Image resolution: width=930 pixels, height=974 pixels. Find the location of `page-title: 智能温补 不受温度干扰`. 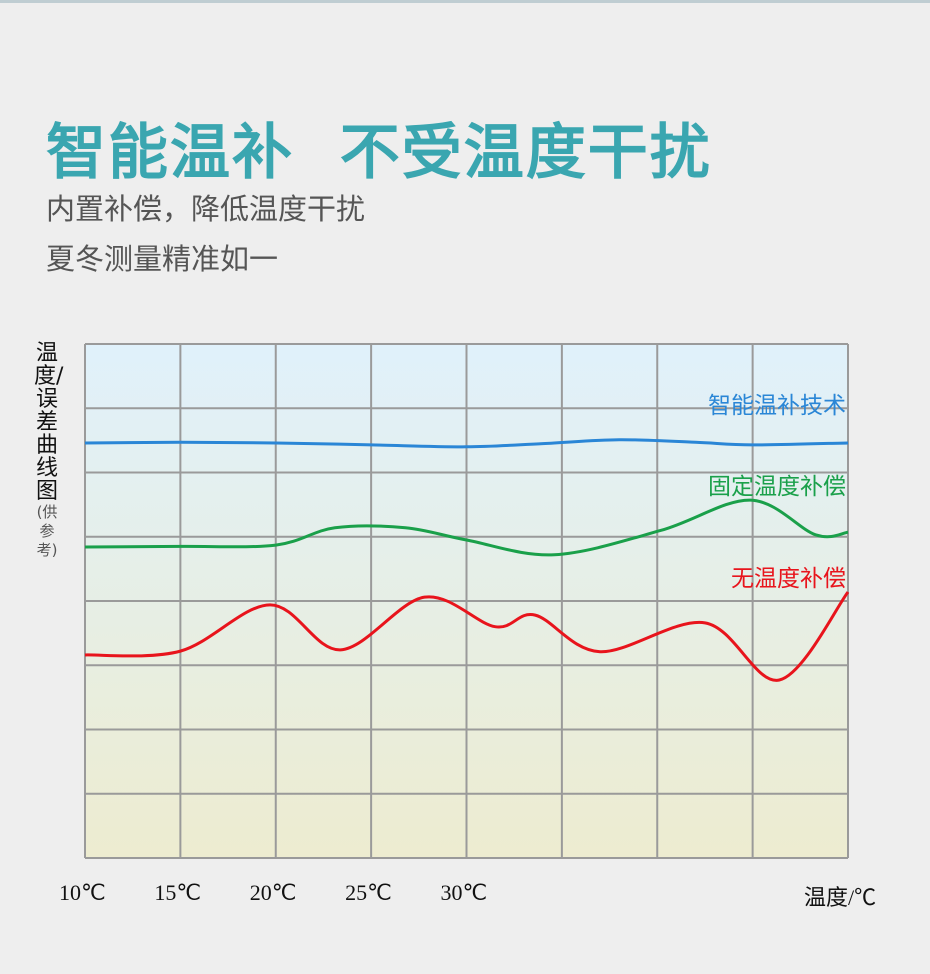

page-title: 智能温补 不受温度干扰 is located at coordinates (379, 153).